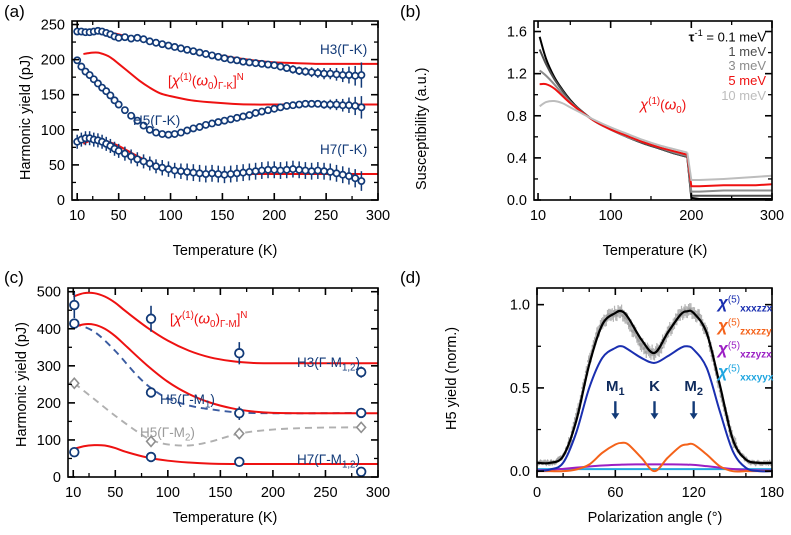 This screenshot has width=791, height=535. I want to click on svg-text: 1.2, so click(517, 75).